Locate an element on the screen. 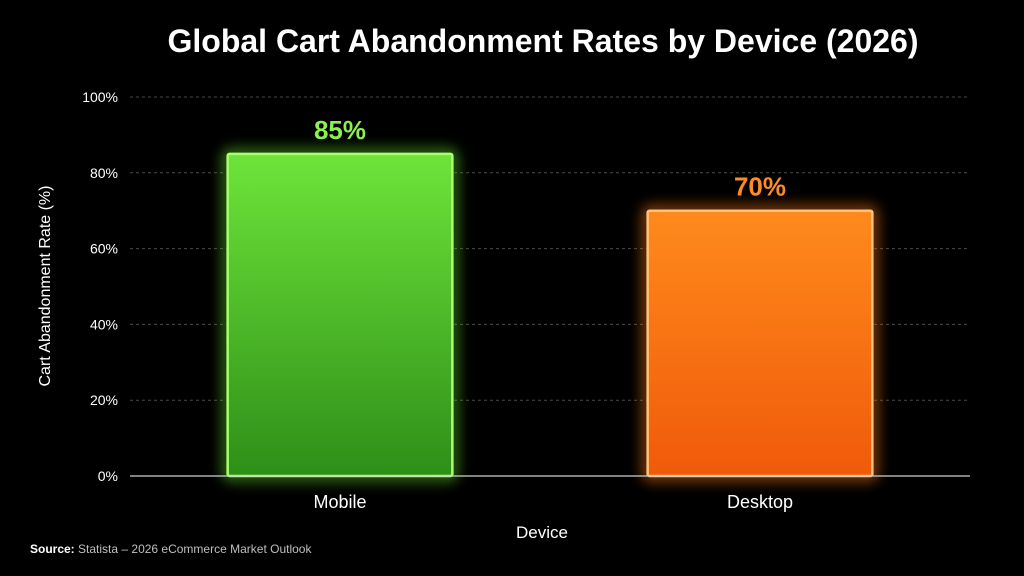  x-tick-label-desktop: Desktop is located at coordinates (760, 502).